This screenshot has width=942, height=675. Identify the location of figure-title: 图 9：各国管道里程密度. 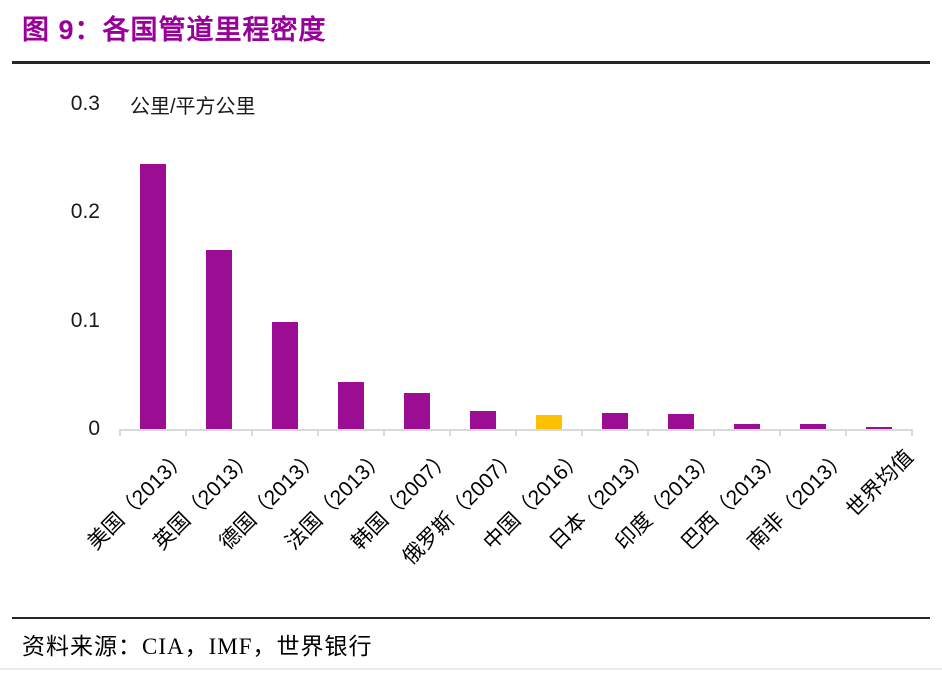
(174, 30).